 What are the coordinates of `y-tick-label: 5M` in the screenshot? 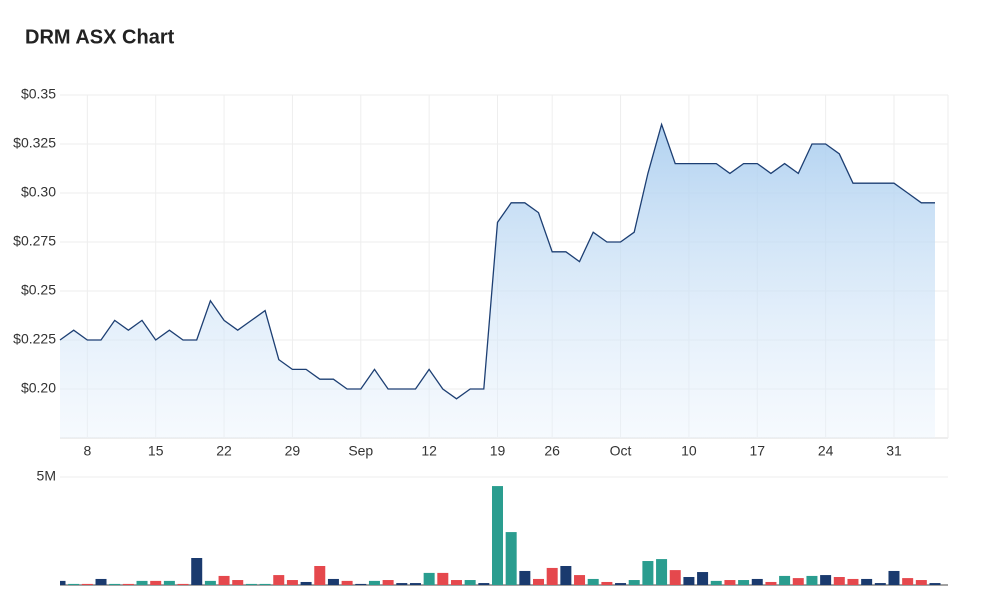 It's located at (46, 476).